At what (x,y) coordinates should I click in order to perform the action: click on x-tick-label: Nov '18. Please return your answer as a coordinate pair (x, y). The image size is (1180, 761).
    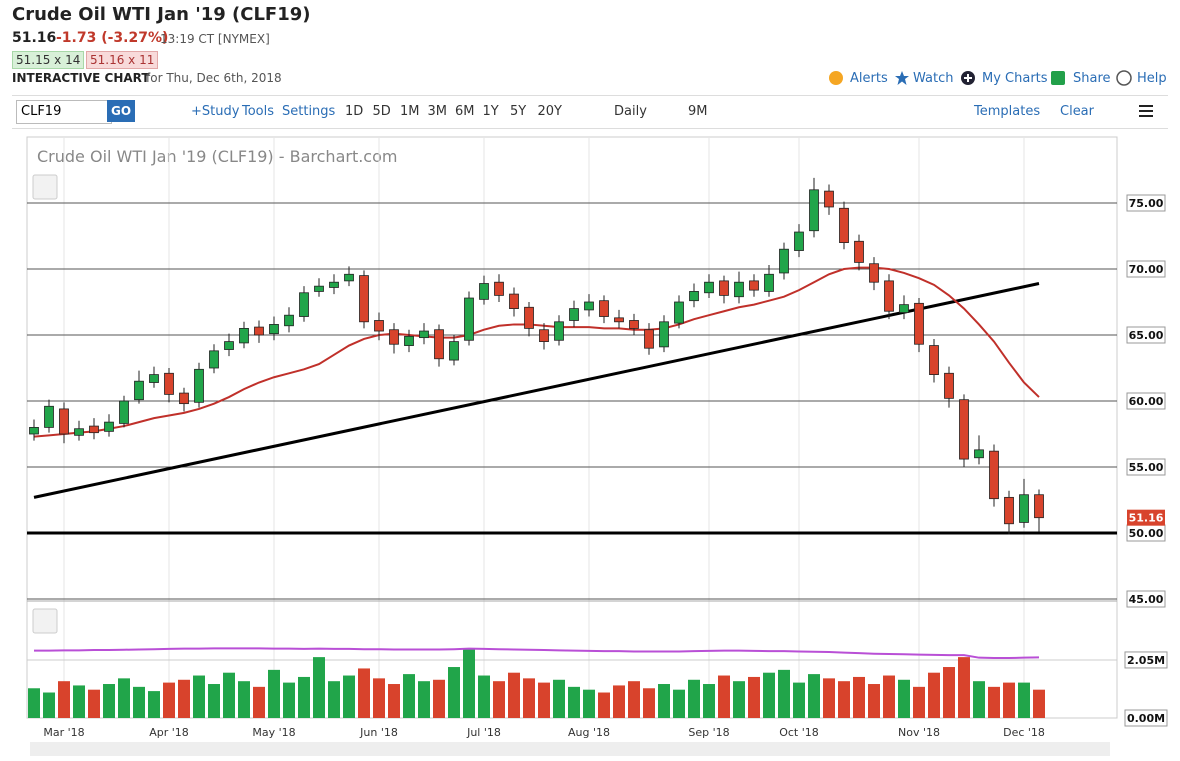
    Looking at the image, I should click on (919, 732).